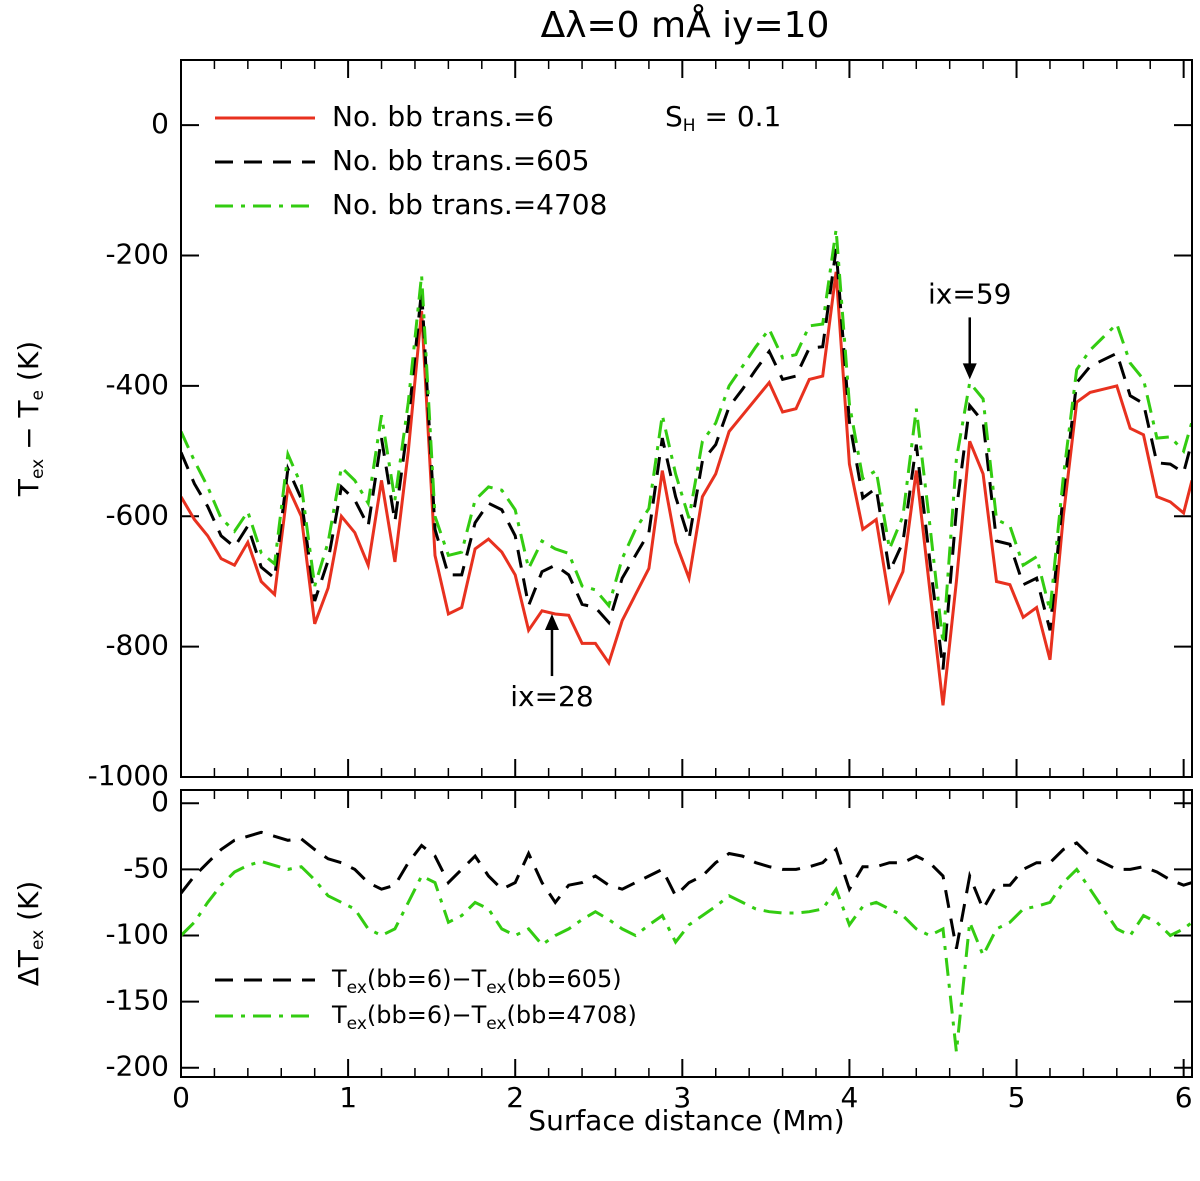  I want to click on note-part: H, so click(689, 126).